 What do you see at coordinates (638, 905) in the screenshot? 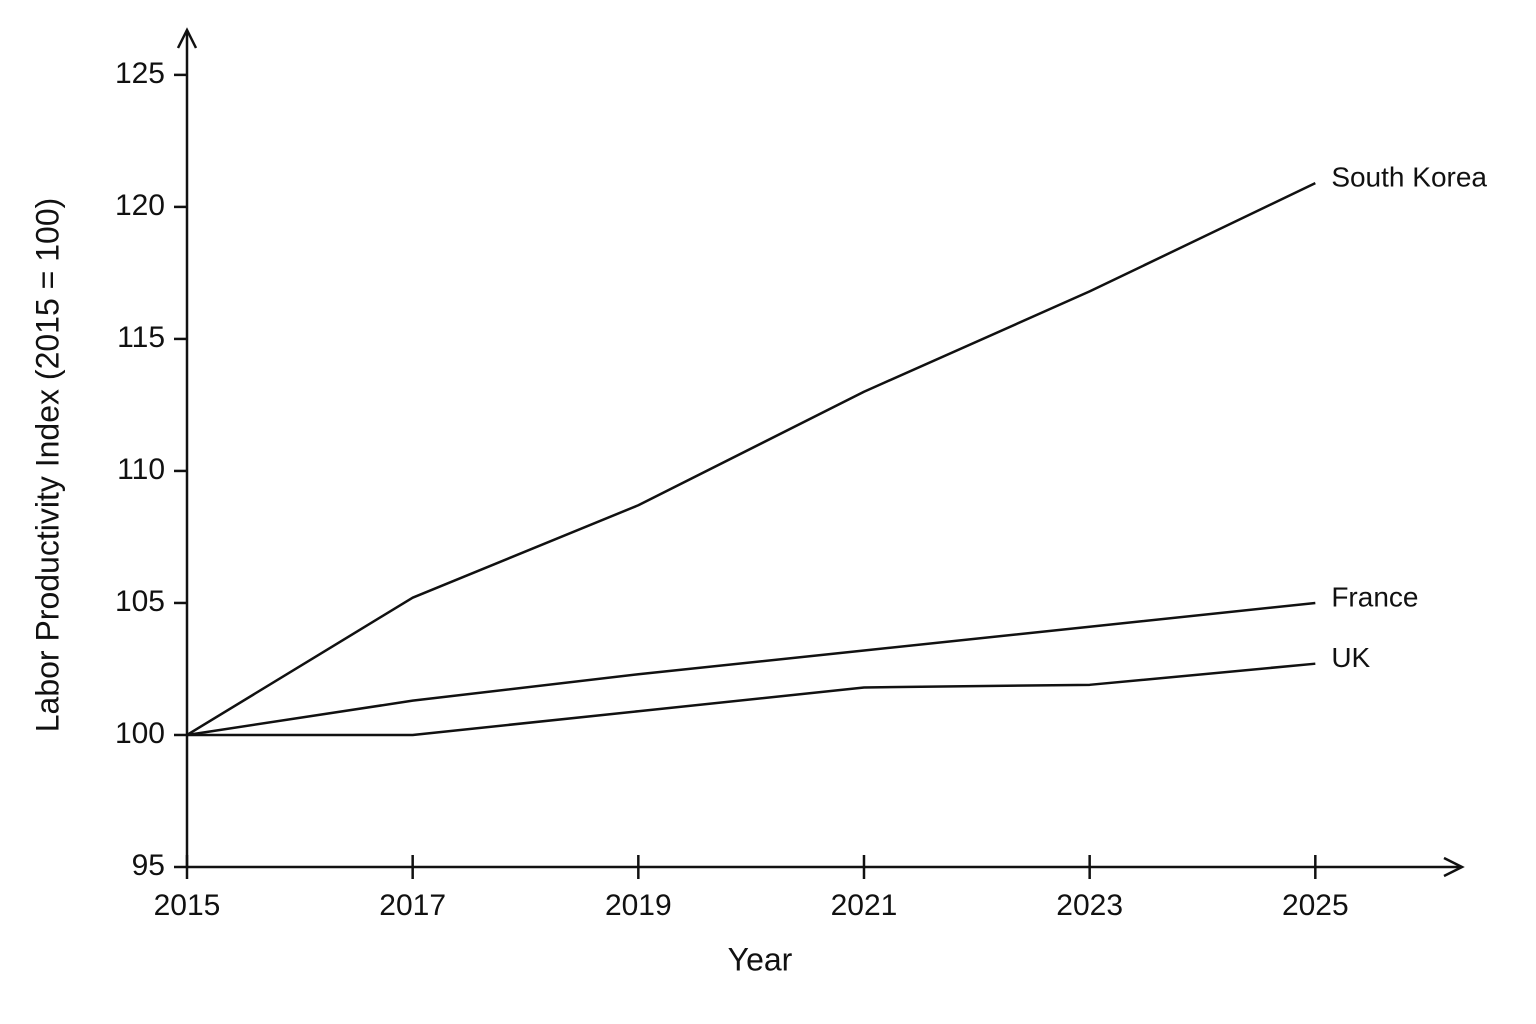
I see `x-tick-label: 2019` at bounding box center [638, 905].